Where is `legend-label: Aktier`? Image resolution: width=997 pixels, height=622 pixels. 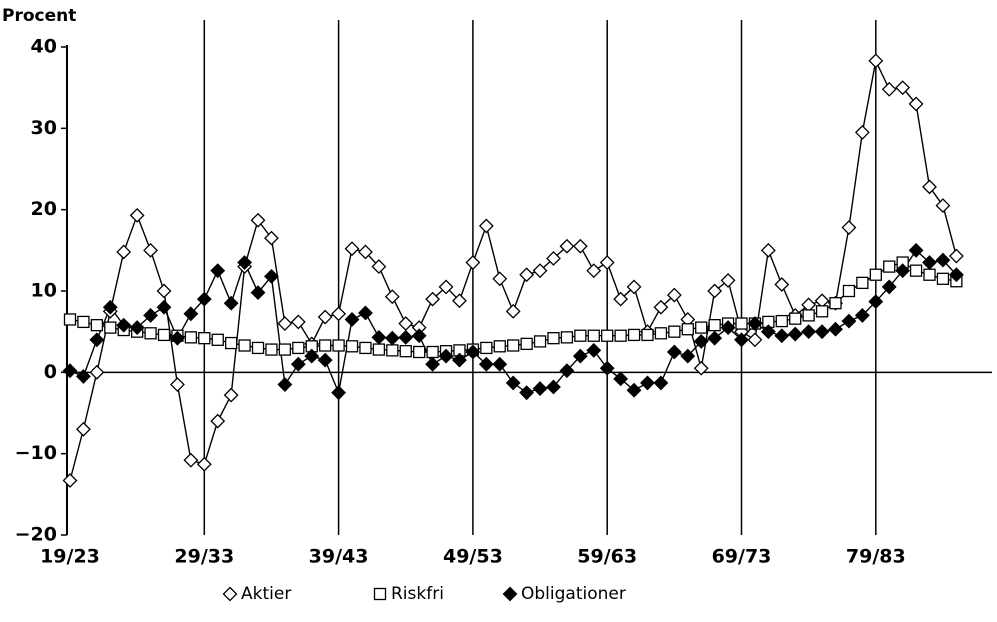
legend-label: Aktier is located at coordinates (266, 594).